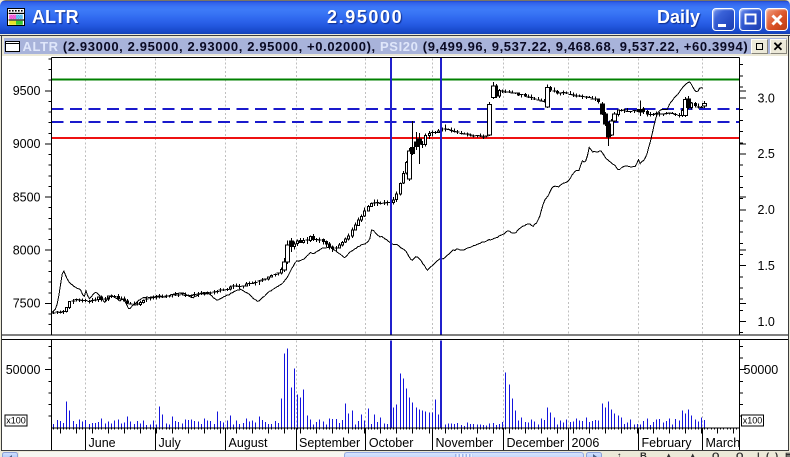  Describe the element at coordinates (27, 304) in the screenshot. I see `svg-text: 7500` at that location.